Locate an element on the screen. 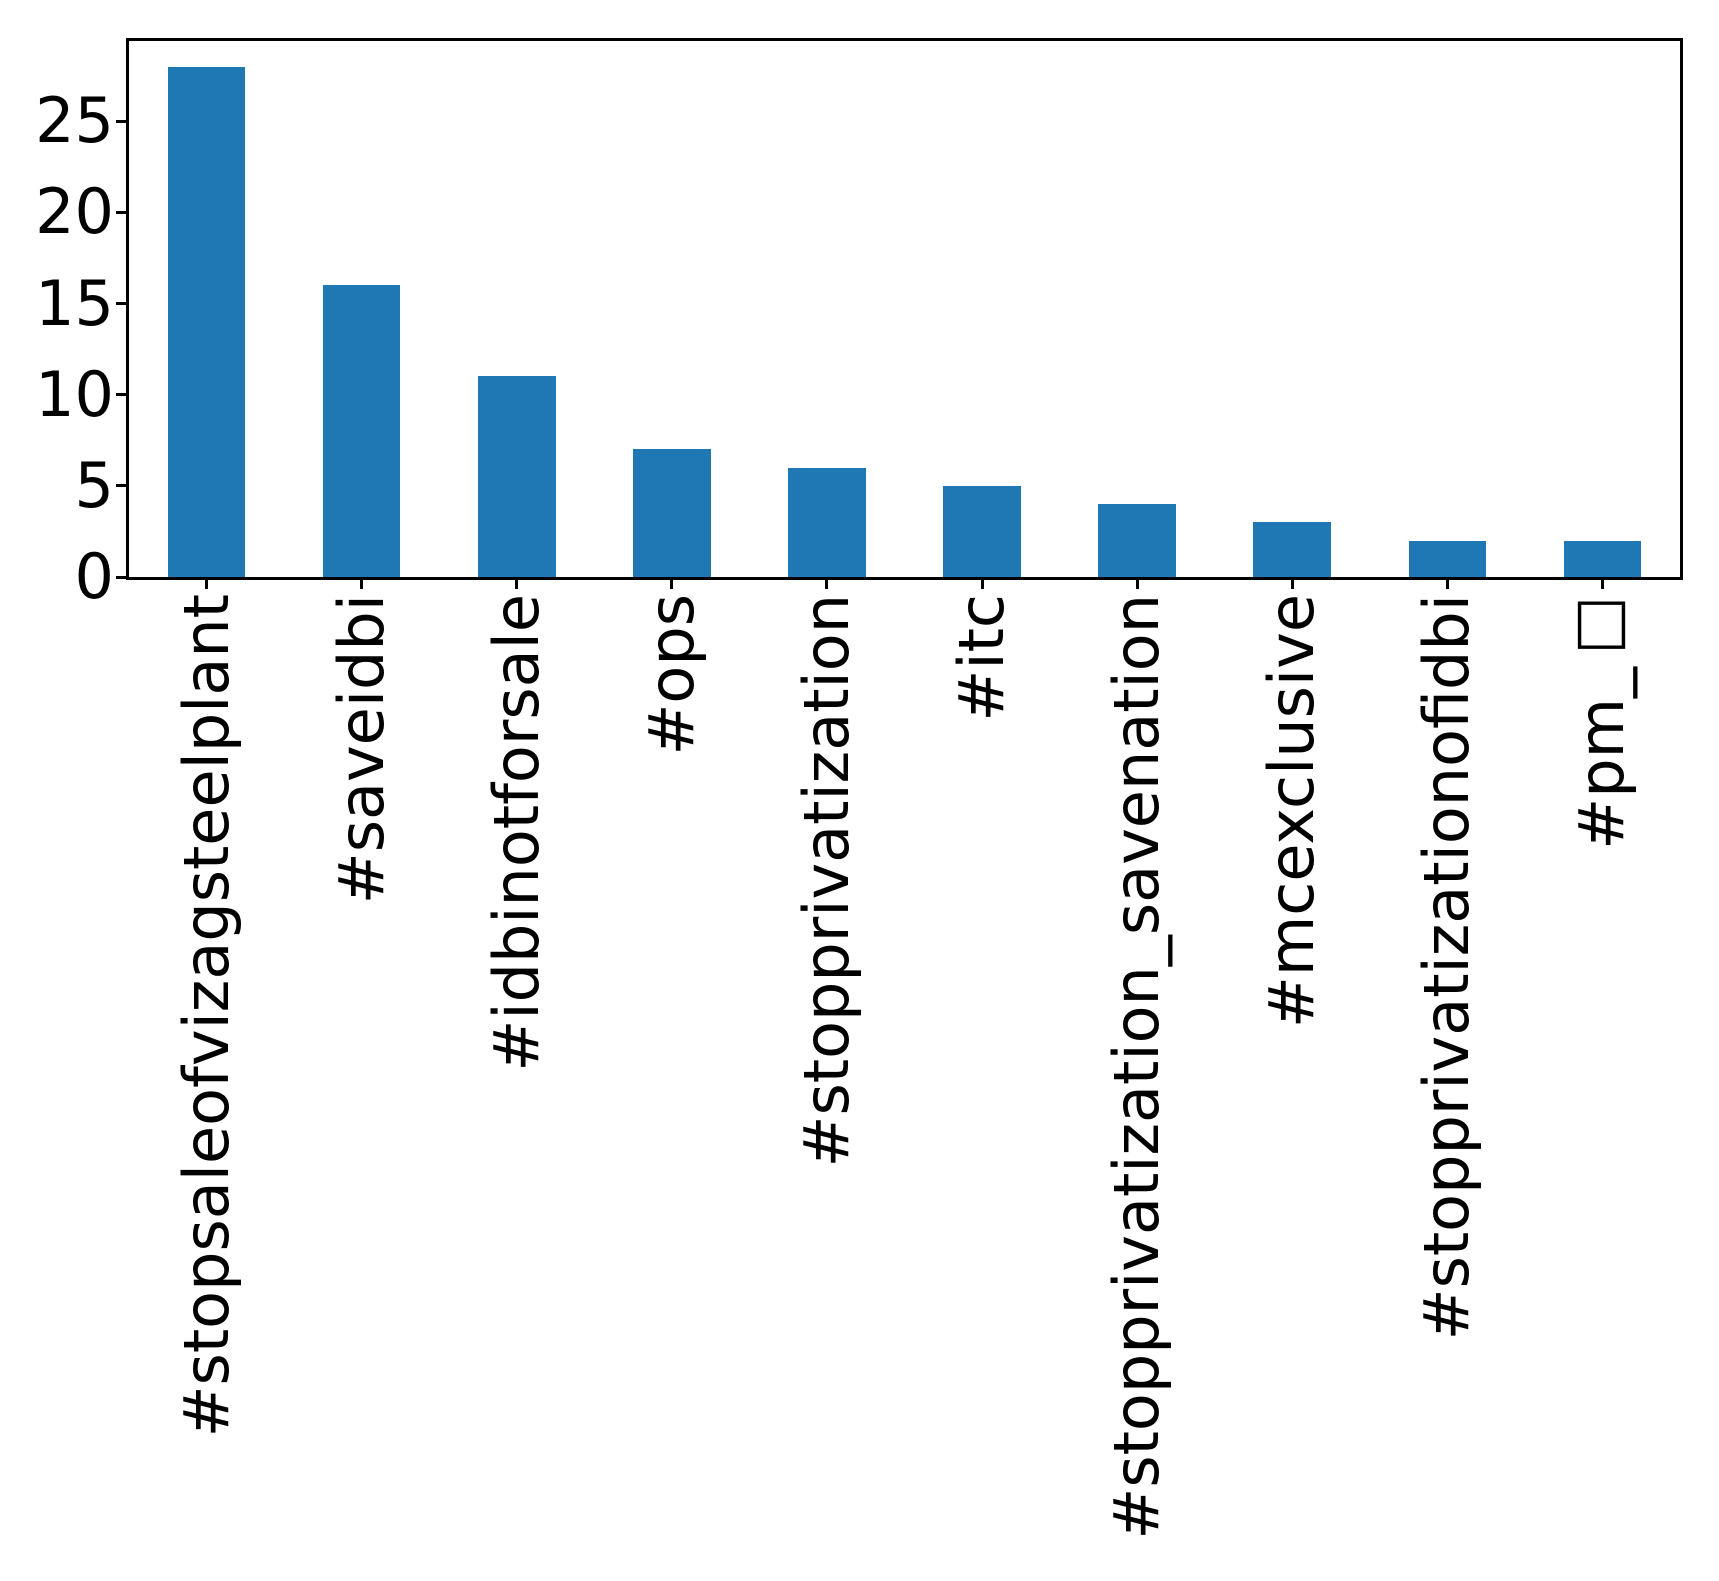 Image resolution: width=1719 pixels, height=1581 pixels. x-tick-label-6: #stopprivatization_savenation is located at coordinates (1137, 1067).